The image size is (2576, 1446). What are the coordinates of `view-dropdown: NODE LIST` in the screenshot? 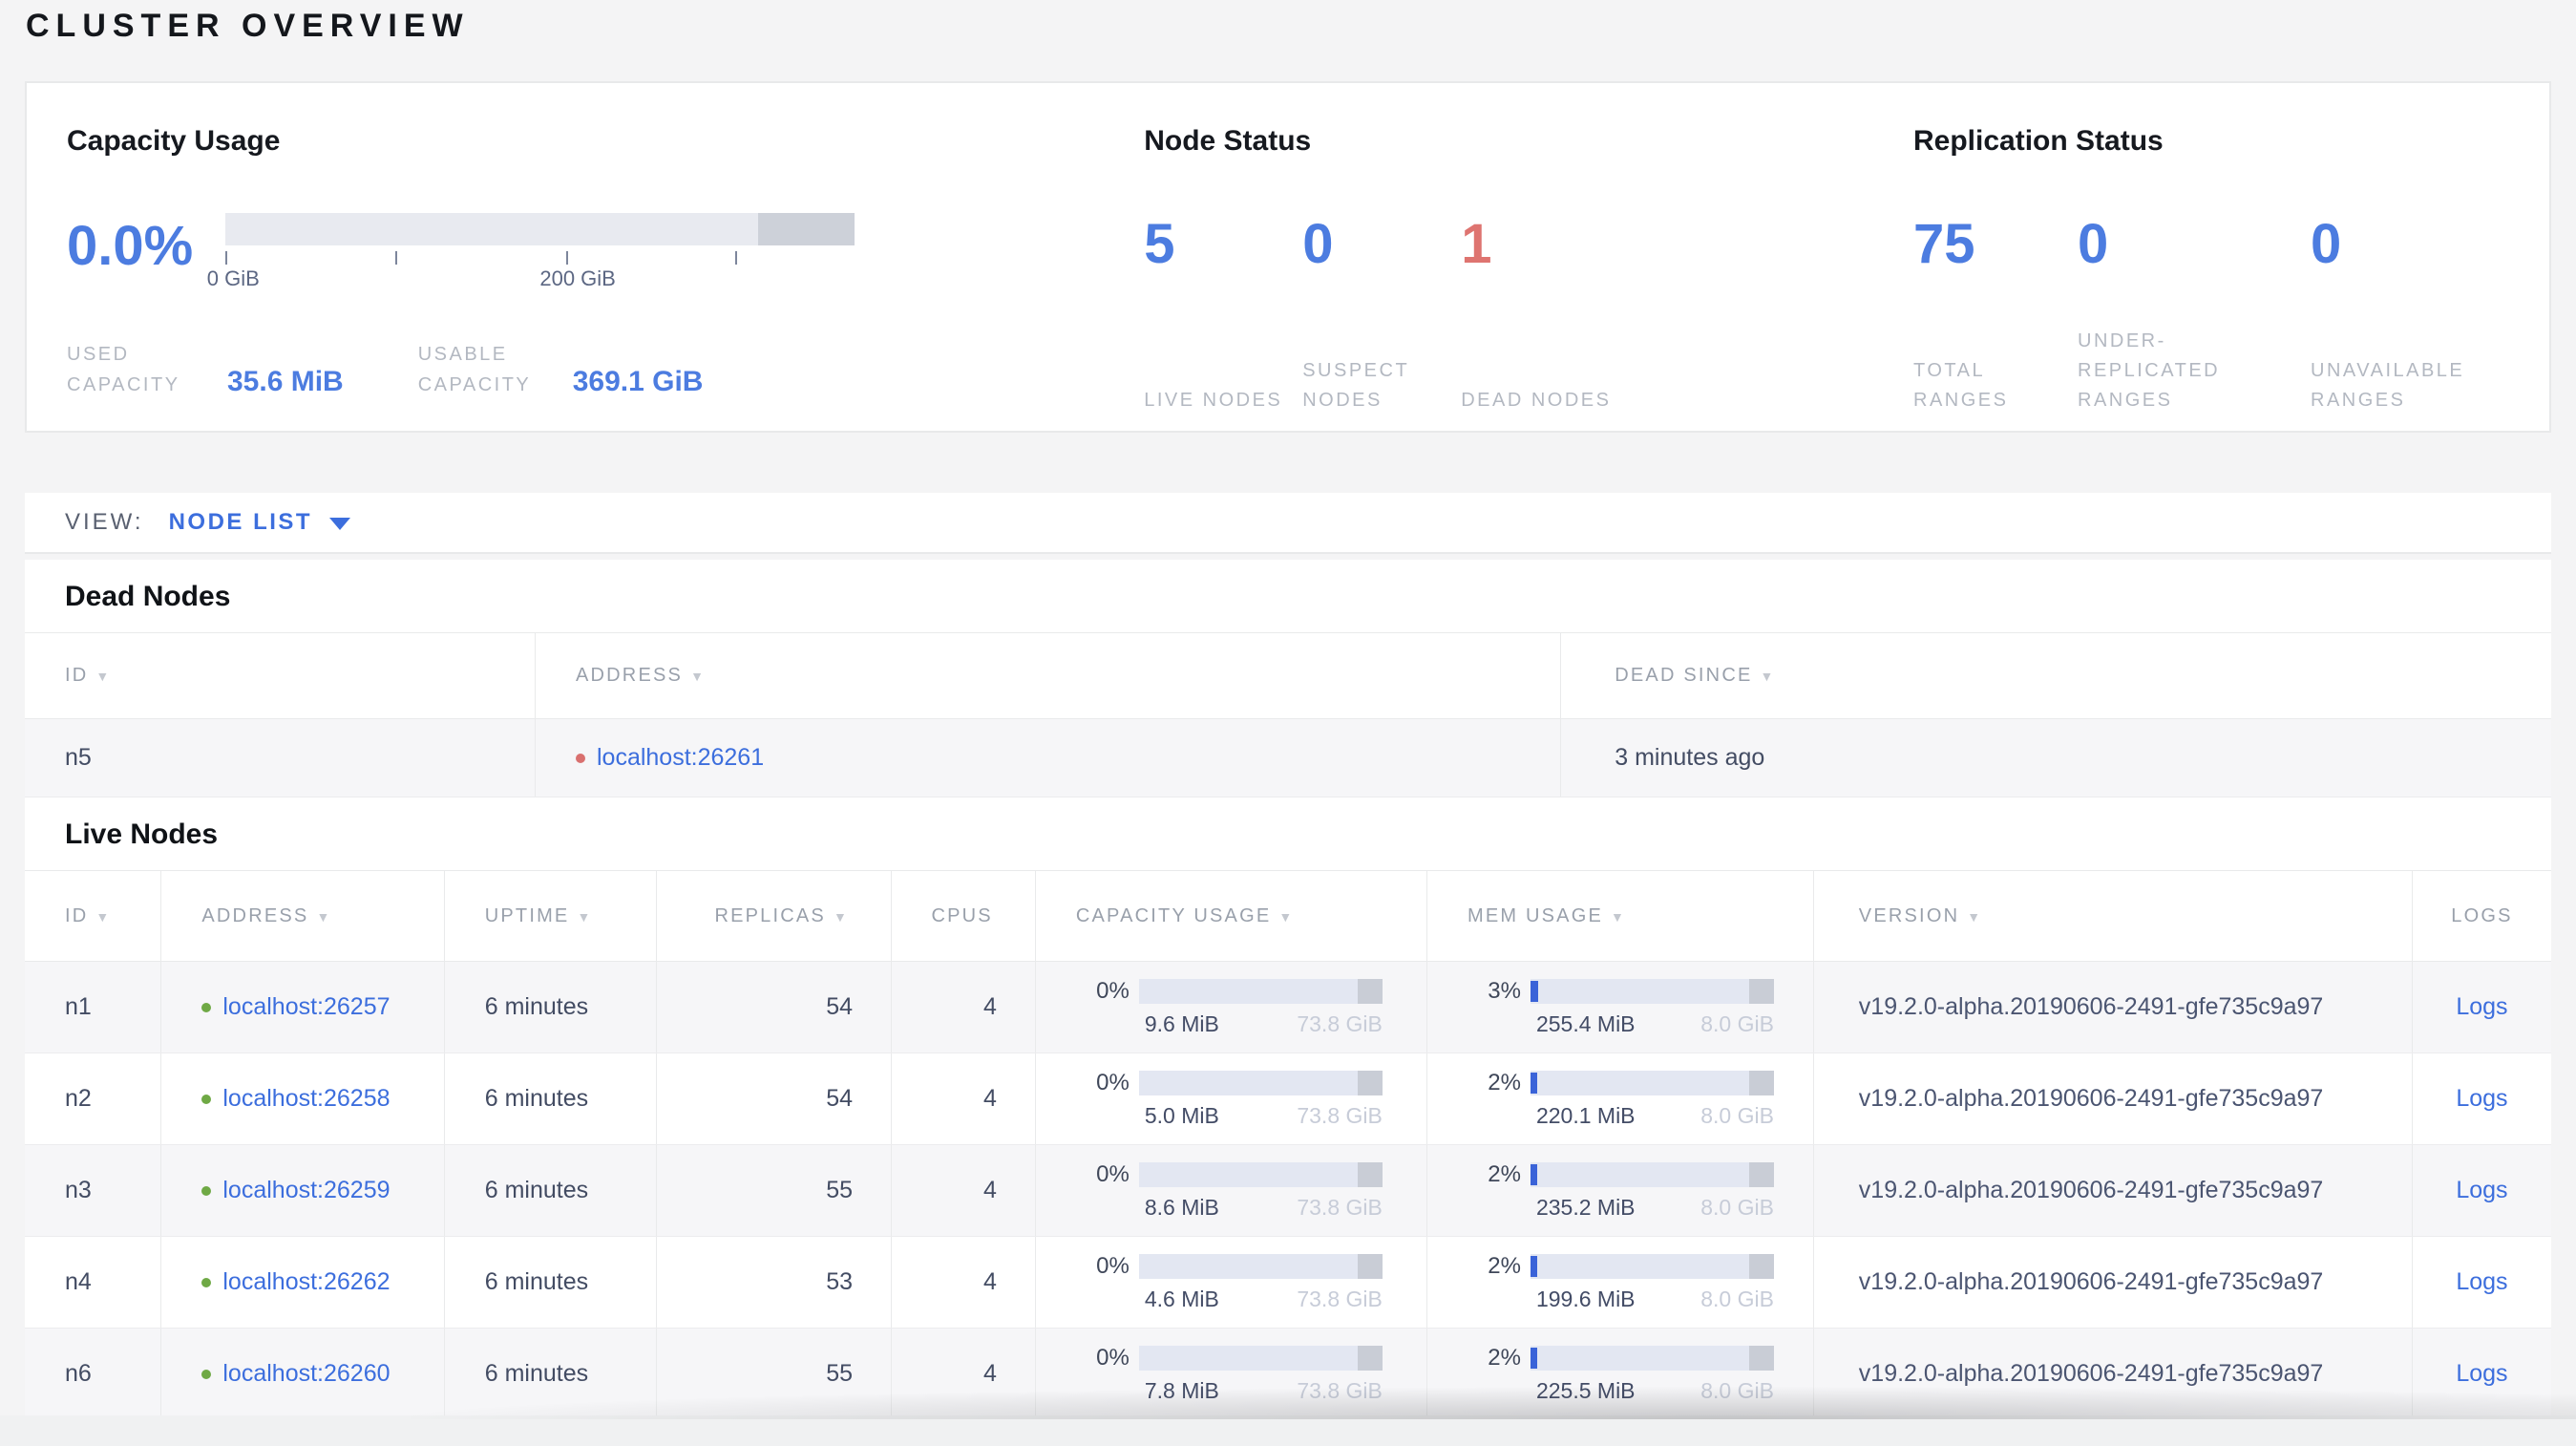 It's located at (260, 522).